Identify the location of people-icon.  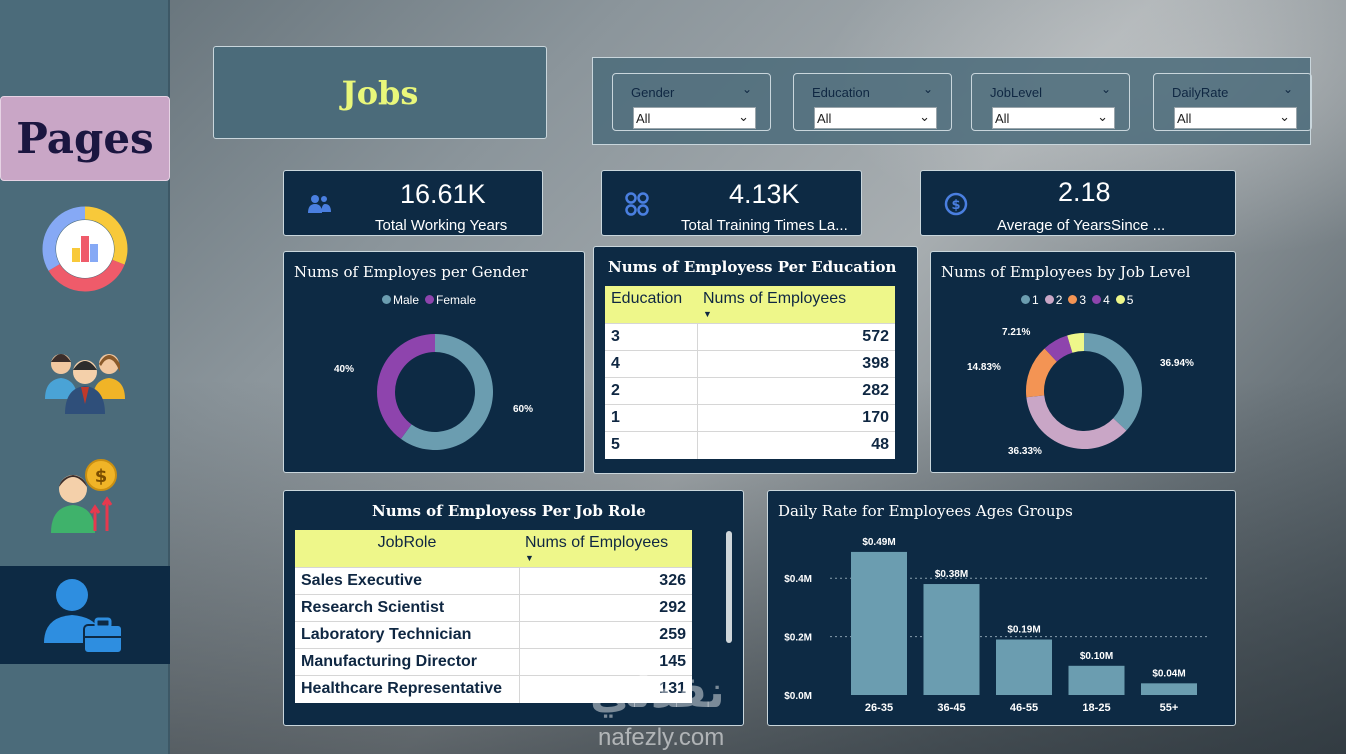
(319, 204).